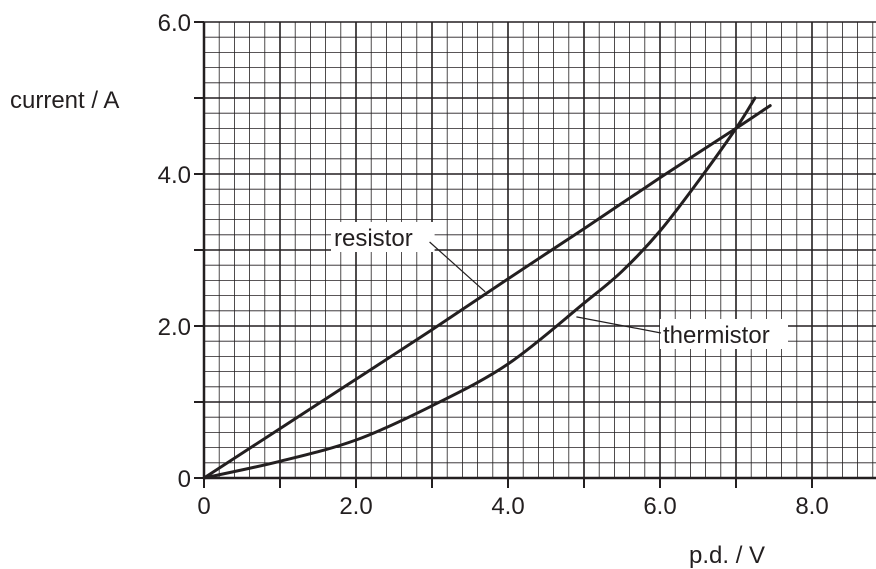 The height and width of the screenshot is (569, 876). I want to click on y-tick-label: 6.0, so click(174, 23).